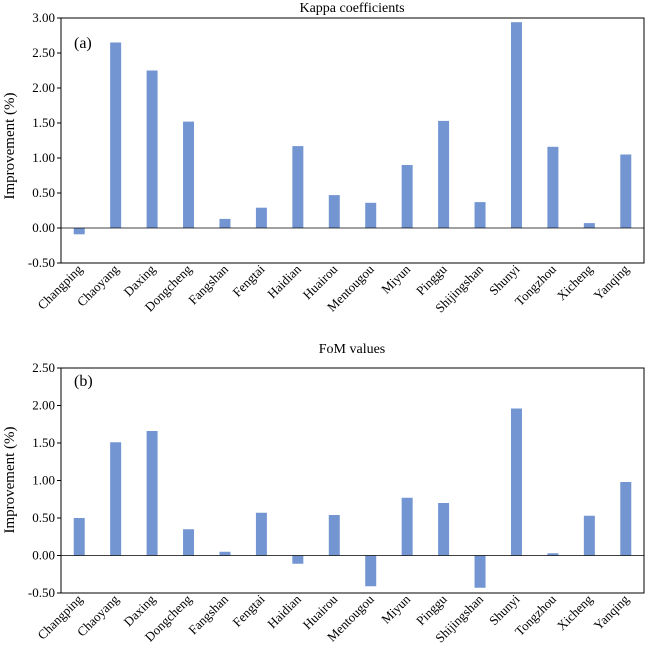 The height and width of the screenshot is (655, 650). I want to click on chart-a-y-axis-label: Improvement (%), so click(10, 145).